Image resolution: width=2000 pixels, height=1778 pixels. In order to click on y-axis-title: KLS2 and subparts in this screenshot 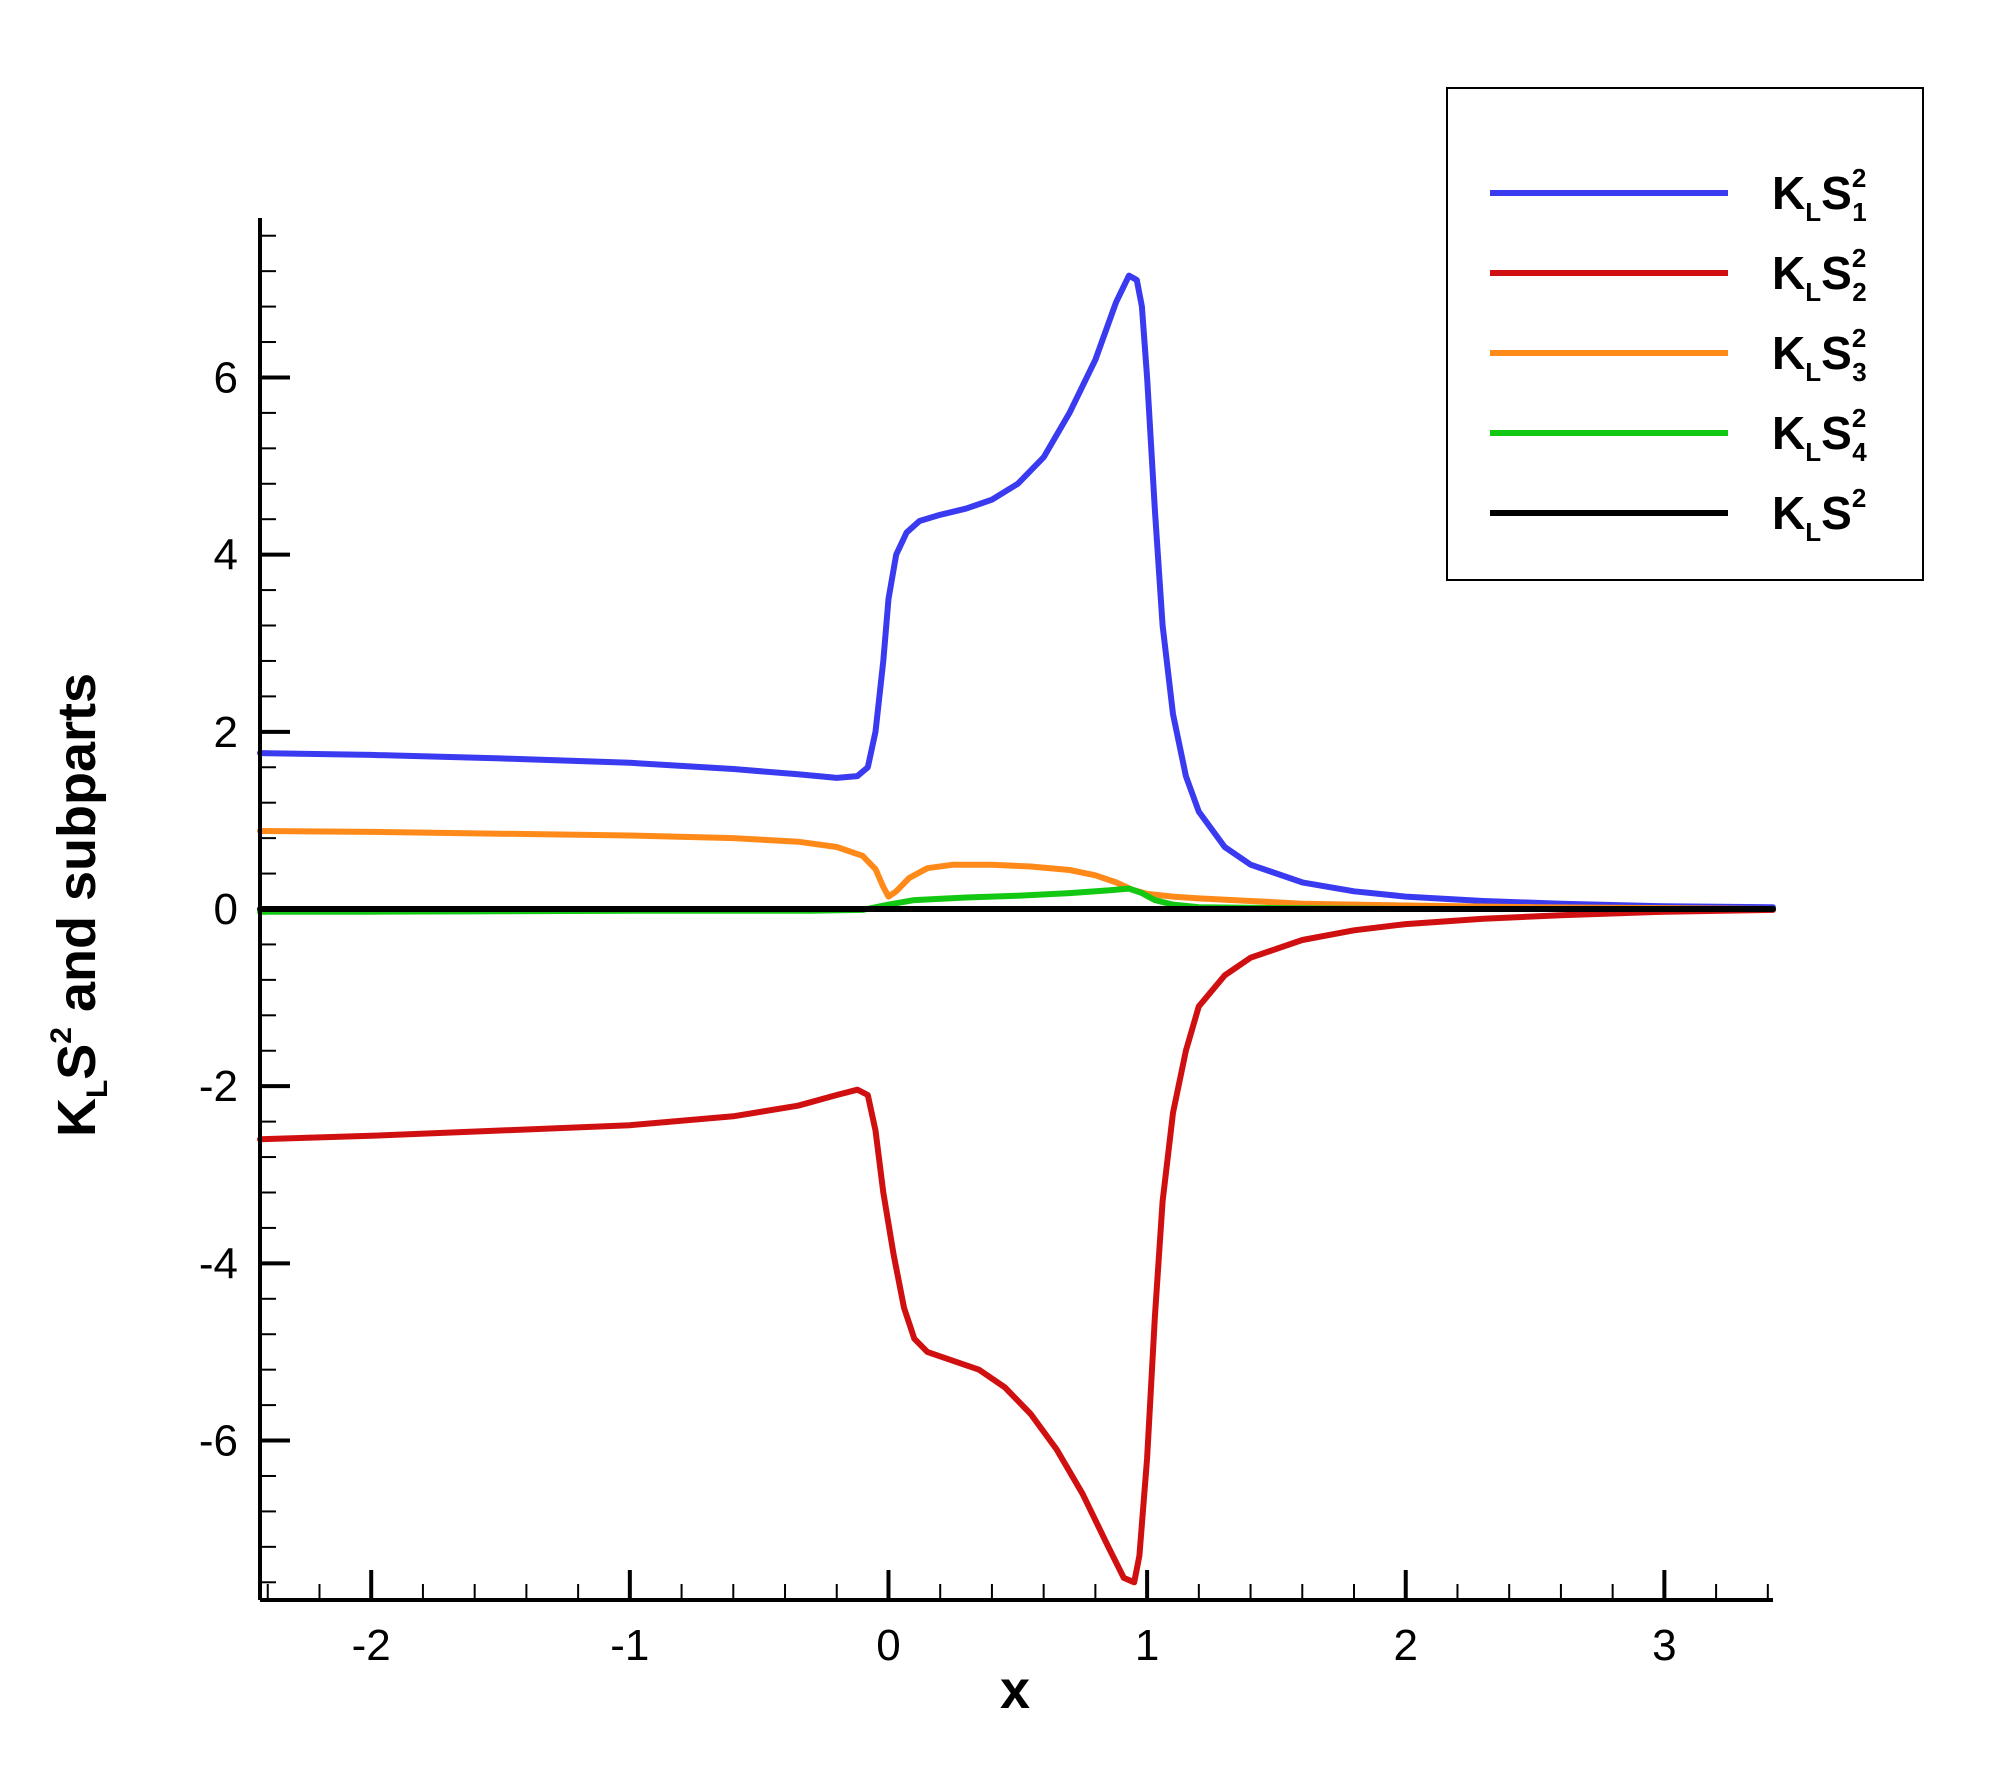, I will do `click(79, 905)`.